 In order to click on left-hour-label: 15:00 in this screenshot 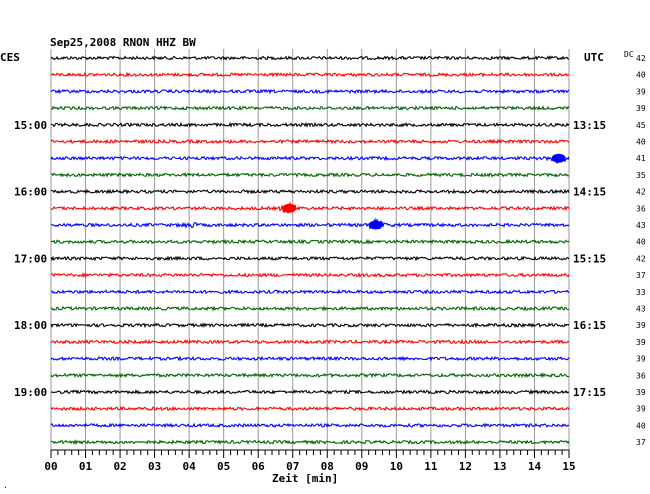, I will do `click(30, 125)`.